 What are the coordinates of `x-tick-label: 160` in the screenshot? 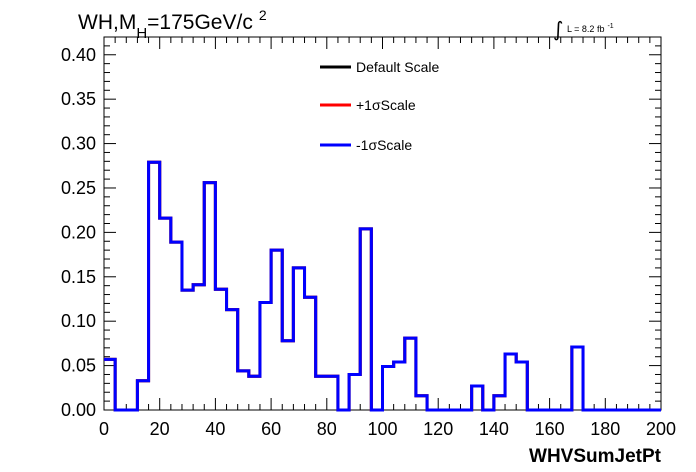 It's located at (550, 429).